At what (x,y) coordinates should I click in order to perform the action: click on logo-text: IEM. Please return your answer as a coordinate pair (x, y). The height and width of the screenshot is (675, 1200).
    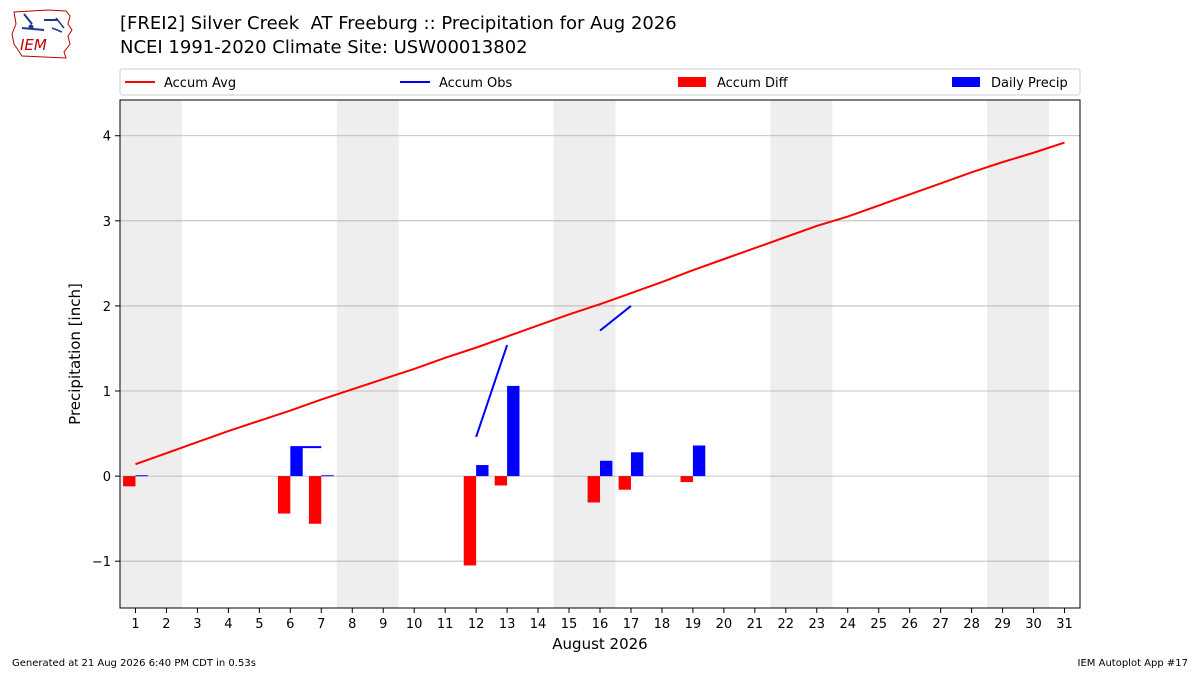
    Looking at the image, I should click on (33, 45).